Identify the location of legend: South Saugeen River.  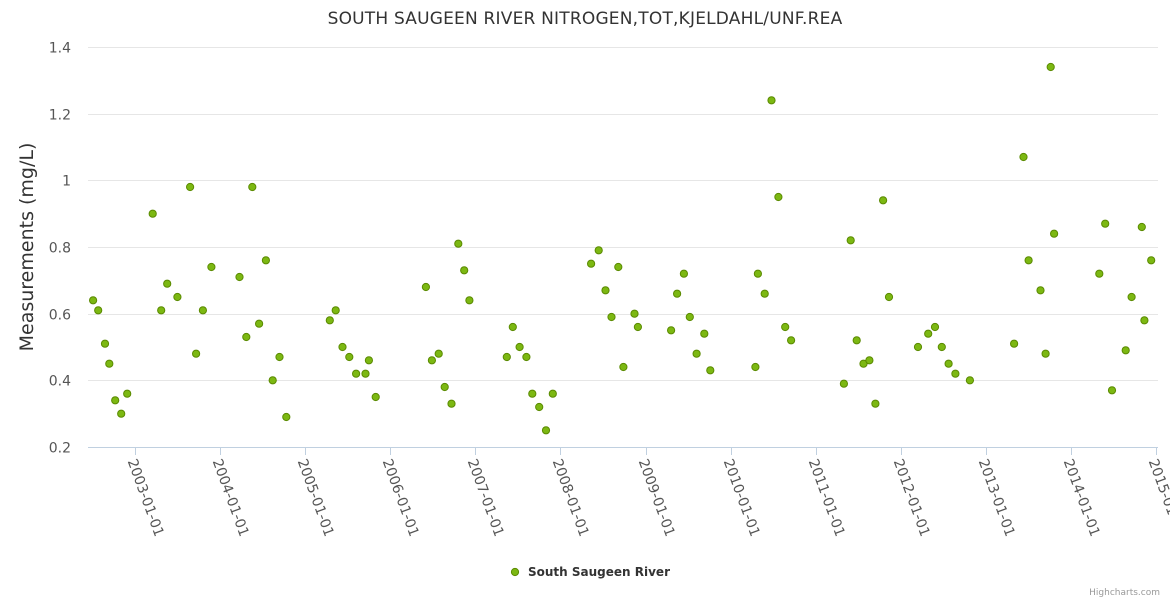
(590, 572).